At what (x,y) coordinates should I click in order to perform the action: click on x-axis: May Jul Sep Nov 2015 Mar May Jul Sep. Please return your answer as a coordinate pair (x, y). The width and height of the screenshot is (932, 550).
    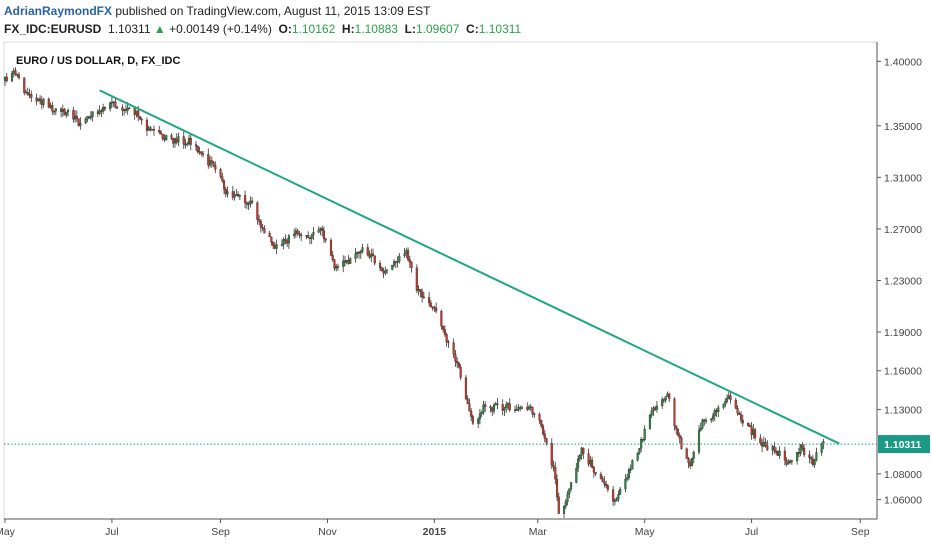
    Looking at the image, I should click on (435, 528).